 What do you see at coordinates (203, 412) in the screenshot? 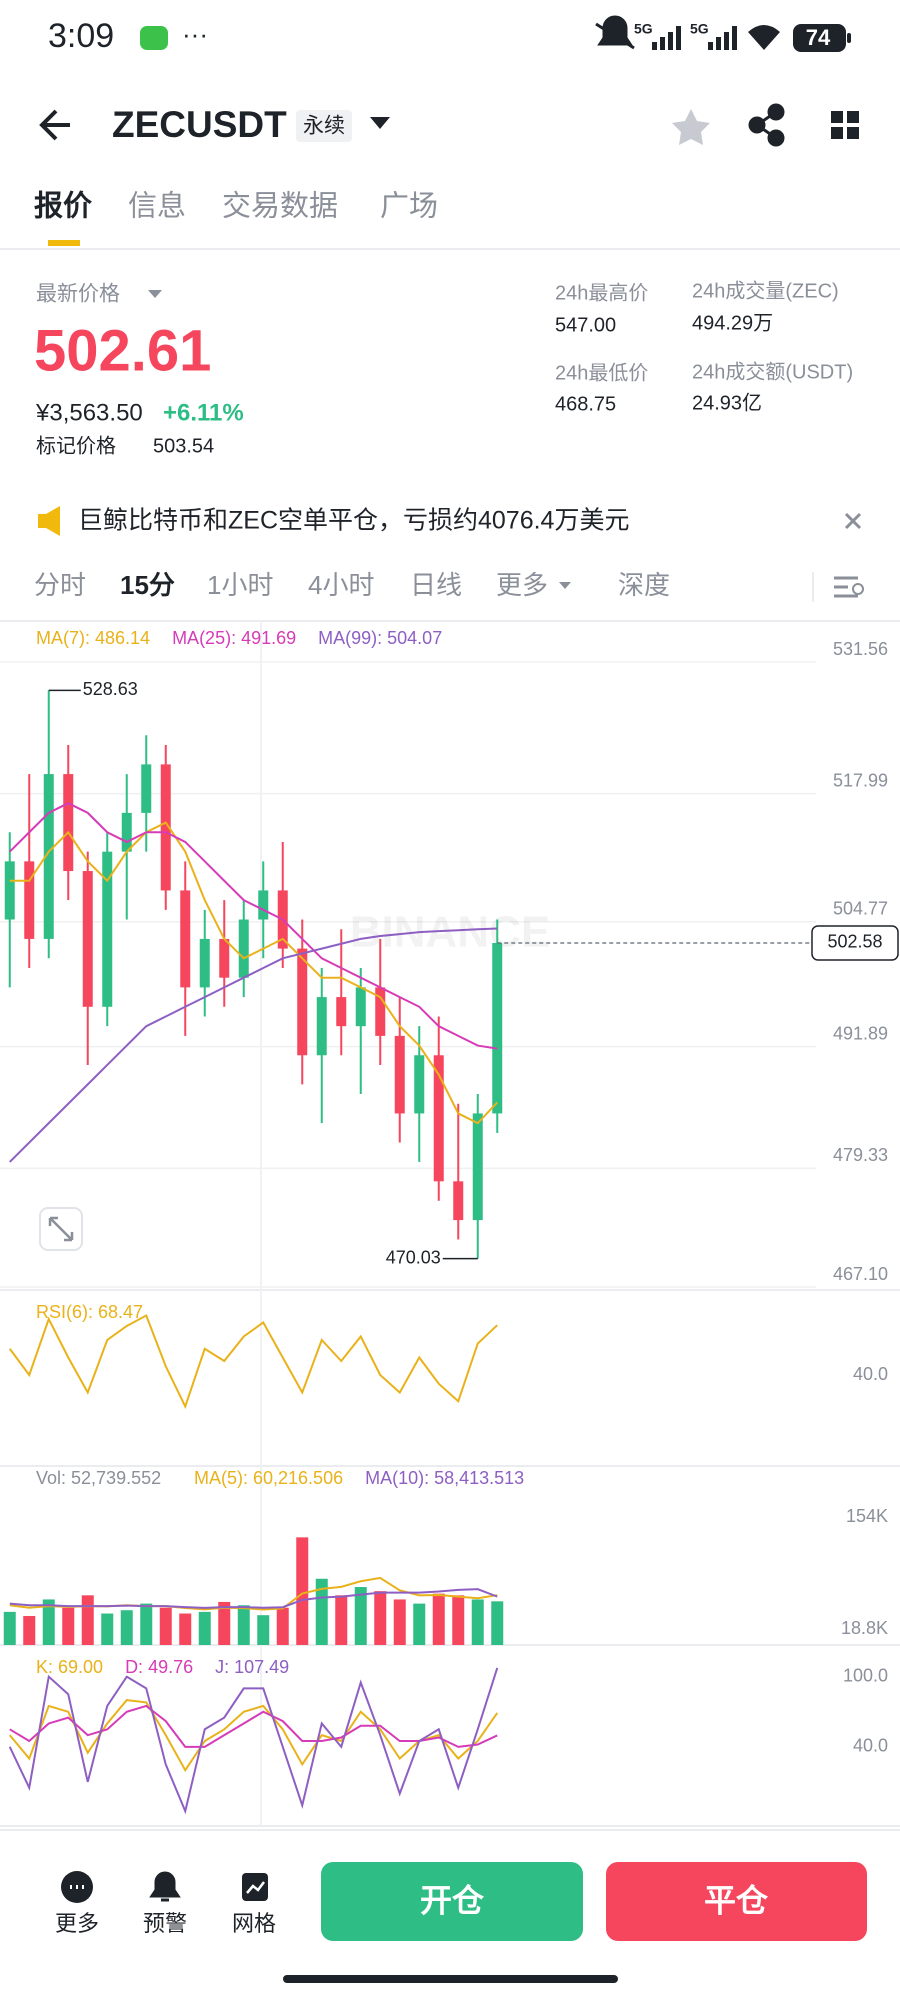
I see `price-change: +6.11%` at bounding box center [203, 412].